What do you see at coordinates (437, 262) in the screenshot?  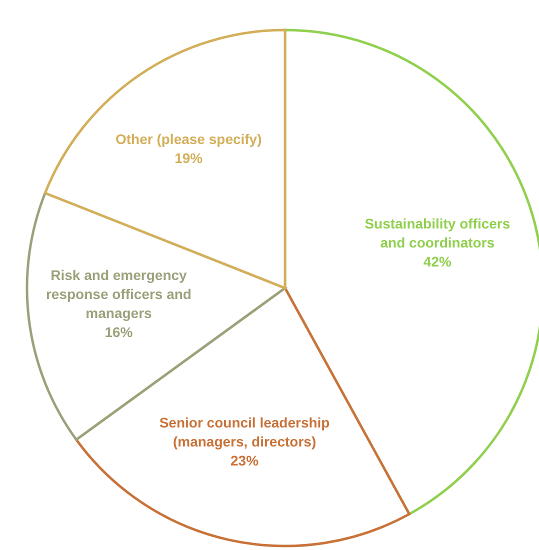 I see `data-label: 42%` at bounding box center [437, 262].